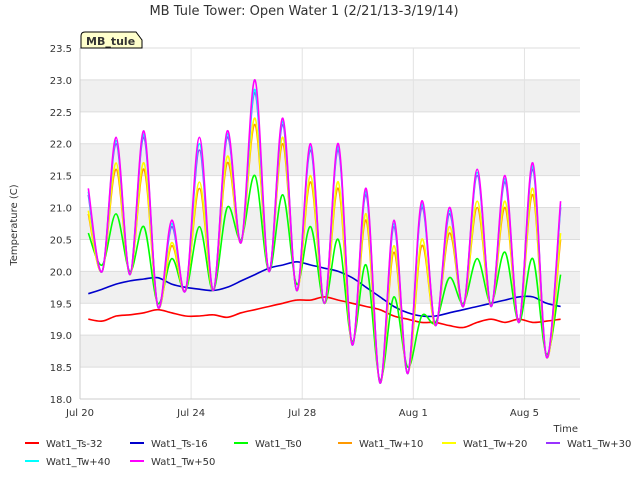 This screenshot has height=480, width=640. Describe the element at coordinates (413, 413) in the screenshot. I see `x-tick-label: Aug 1` at that location.